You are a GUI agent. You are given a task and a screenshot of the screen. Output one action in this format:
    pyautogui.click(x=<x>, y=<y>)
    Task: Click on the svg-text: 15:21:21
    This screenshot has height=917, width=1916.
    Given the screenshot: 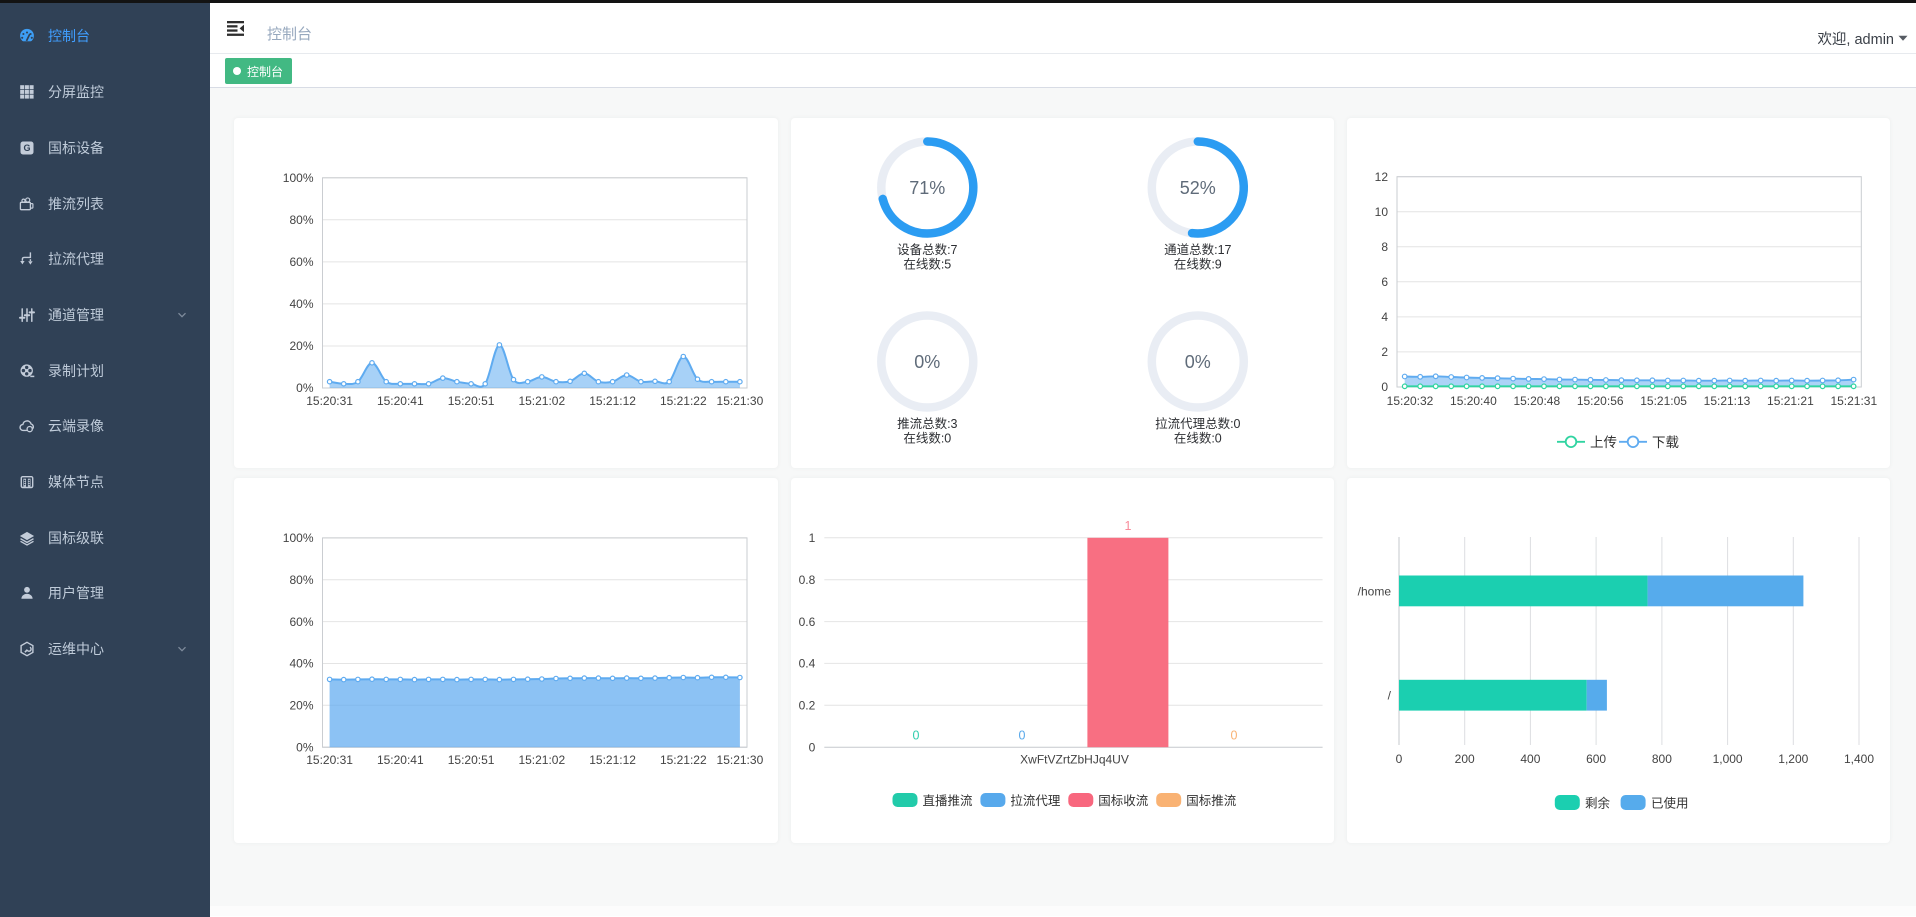 What is the action you would take?
    pyautogui.click(x=1790, y=401)
    